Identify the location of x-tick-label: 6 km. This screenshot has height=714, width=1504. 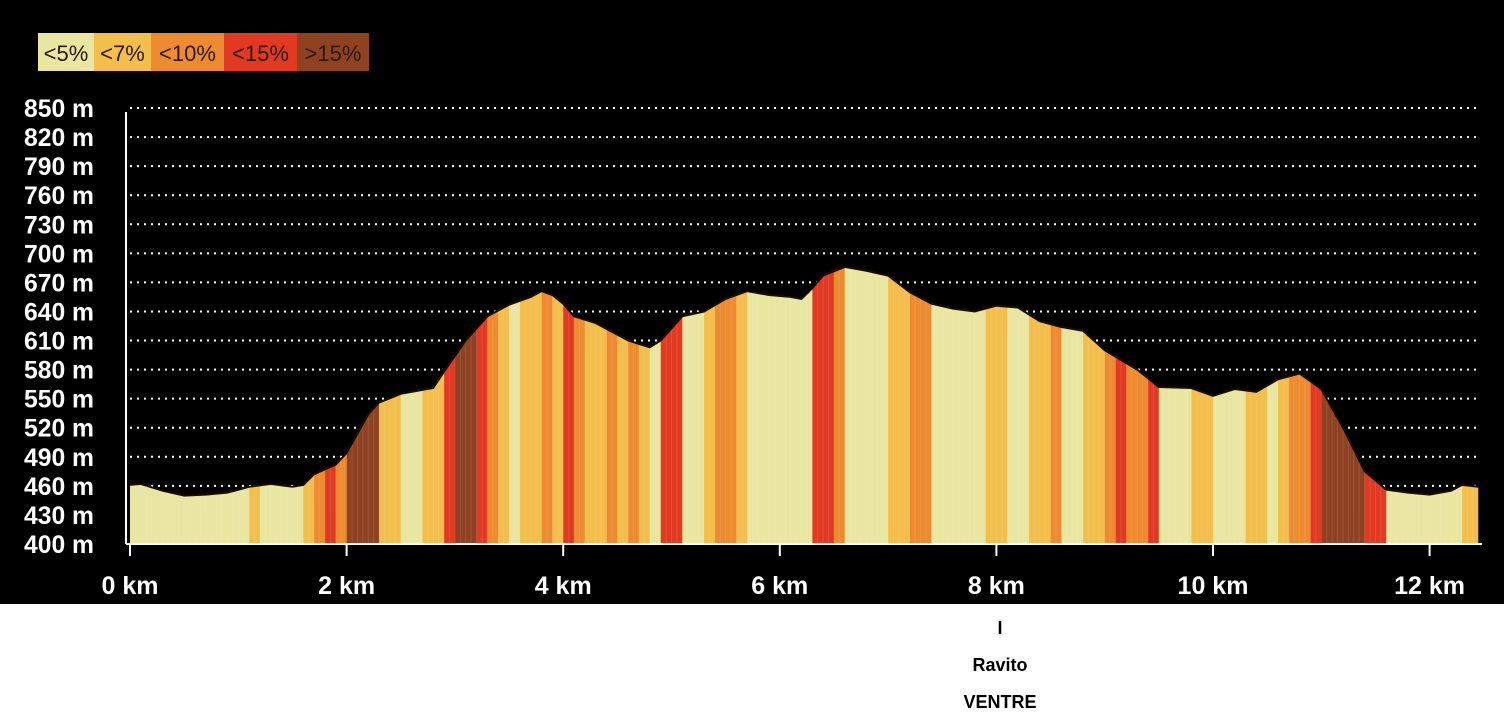
(779, 586).